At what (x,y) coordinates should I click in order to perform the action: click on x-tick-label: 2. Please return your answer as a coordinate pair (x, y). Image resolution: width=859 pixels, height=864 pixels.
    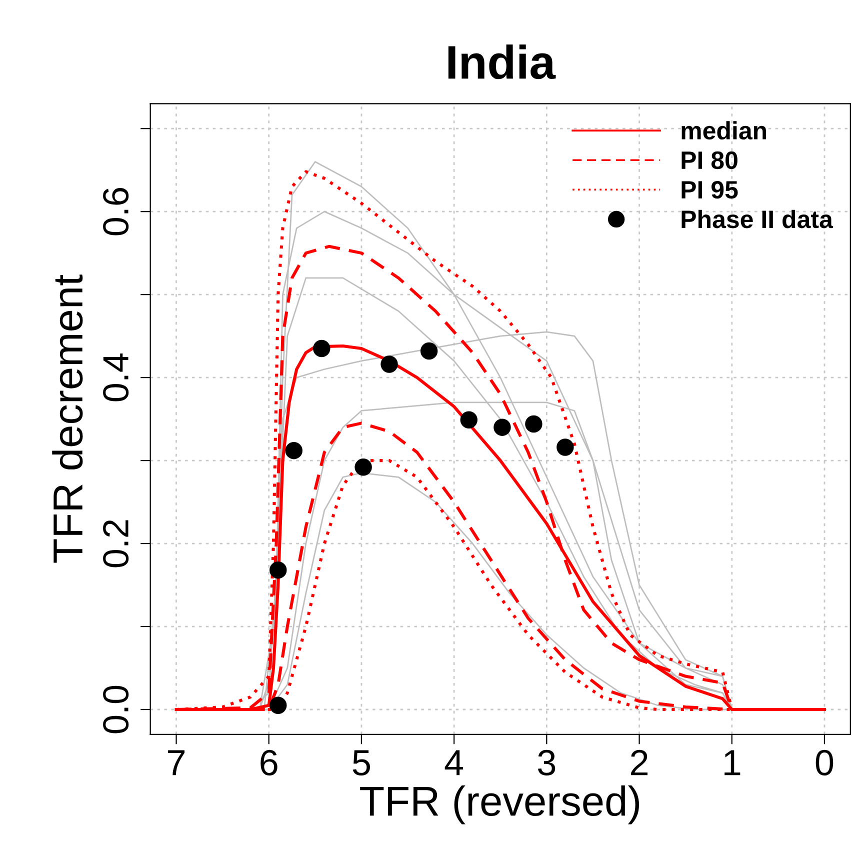
    Looking at the image, I should click on (639, 763).